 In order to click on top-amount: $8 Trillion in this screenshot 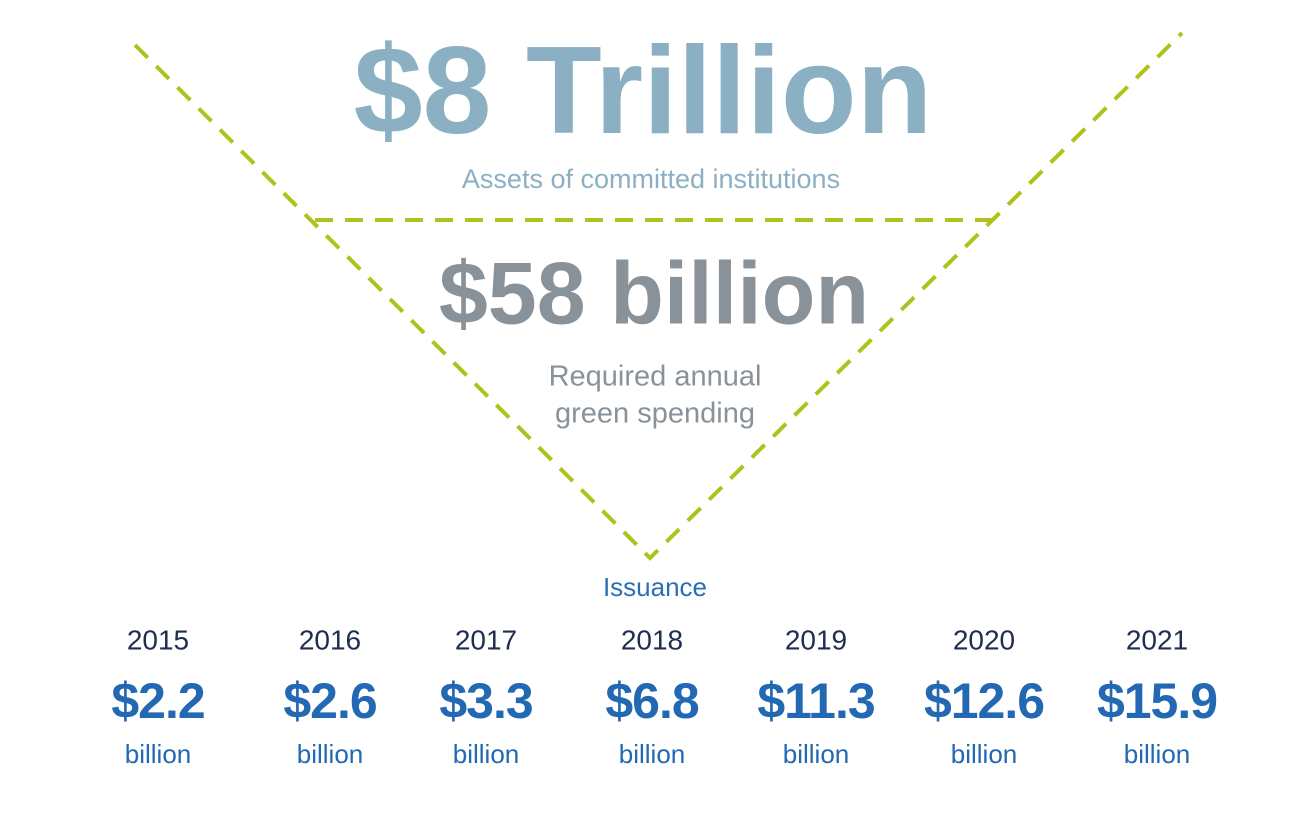, I will do `click(643, 91)`.